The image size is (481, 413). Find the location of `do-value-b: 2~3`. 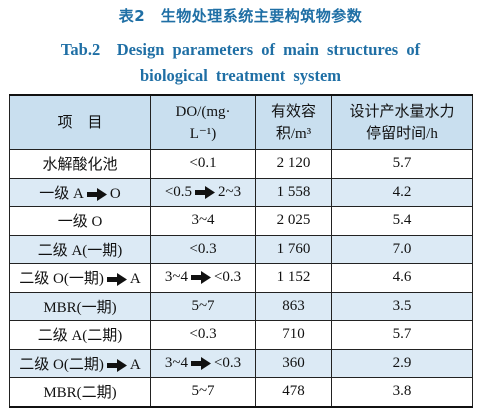

do-value-b: 2~3 is located at coordinates (230, 191).